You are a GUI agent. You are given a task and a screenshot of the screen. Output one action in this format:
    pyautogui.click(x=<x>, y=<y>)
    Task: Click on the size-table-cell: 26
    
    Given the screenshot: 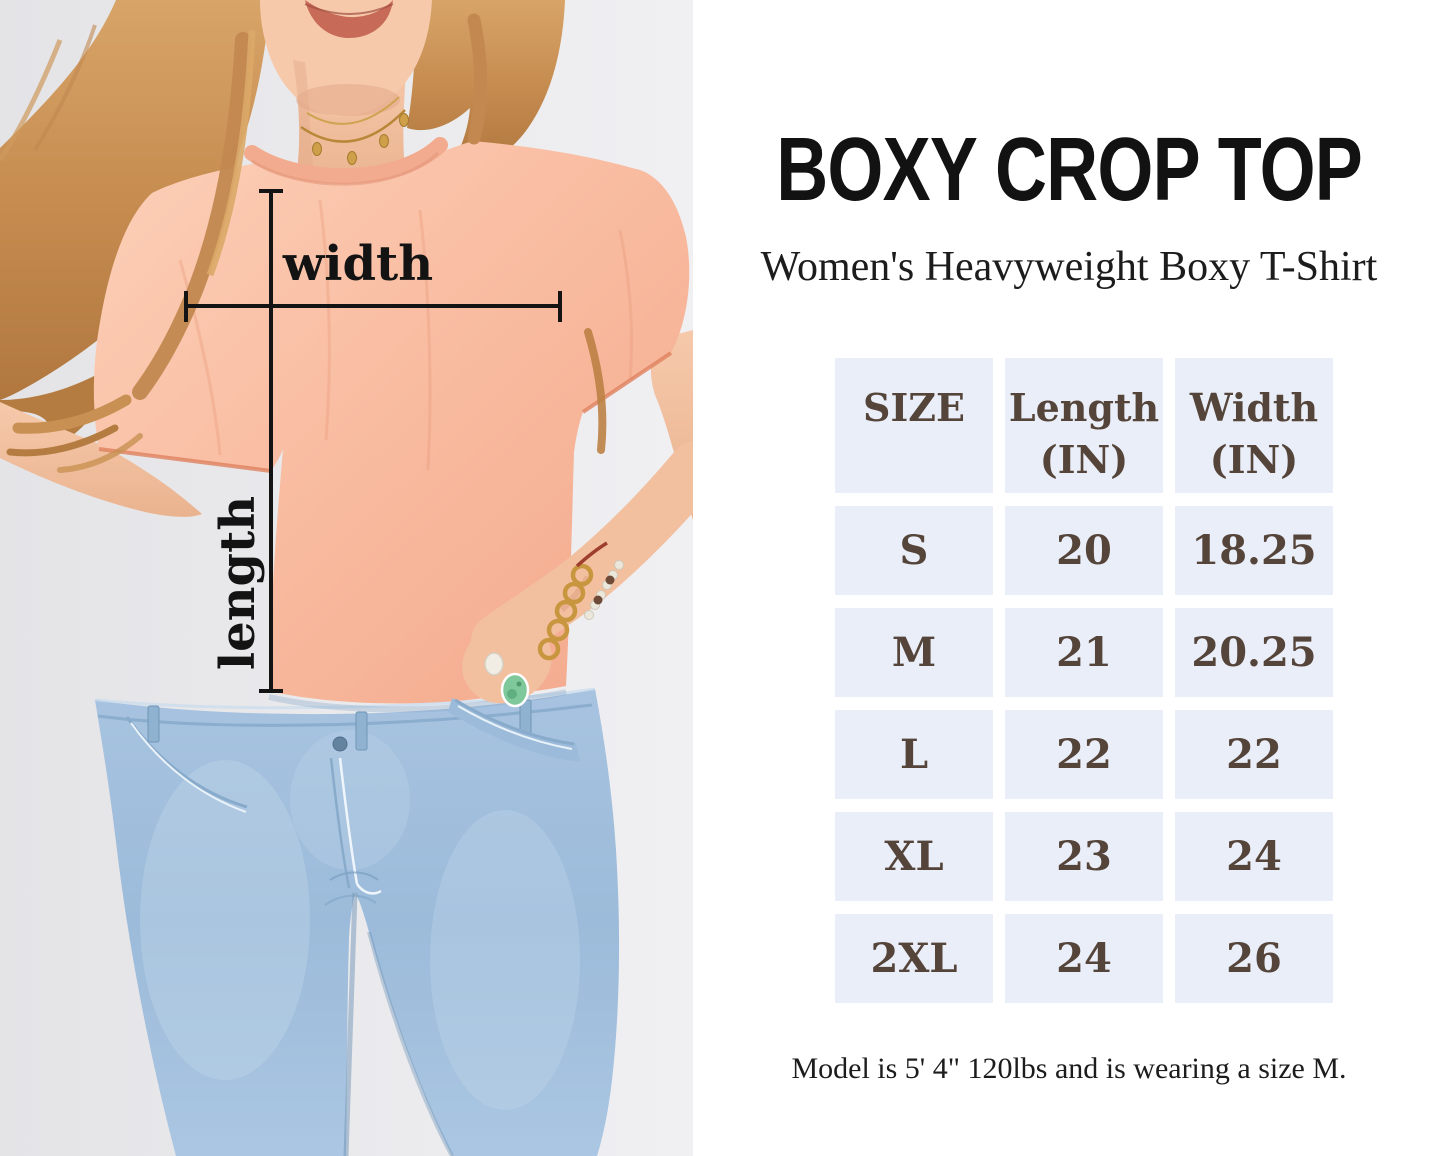 What is the action you would take?
    pyautogui.click(x=1254, y=958)
    